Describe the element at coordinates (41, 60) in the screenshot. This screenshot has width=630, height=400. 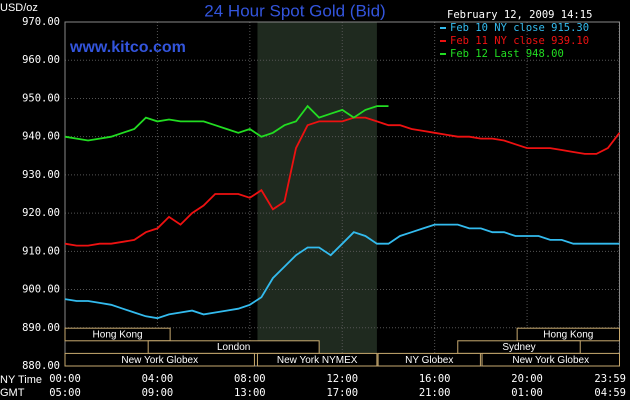
I see `y-tick-label: 960.00` at that location.